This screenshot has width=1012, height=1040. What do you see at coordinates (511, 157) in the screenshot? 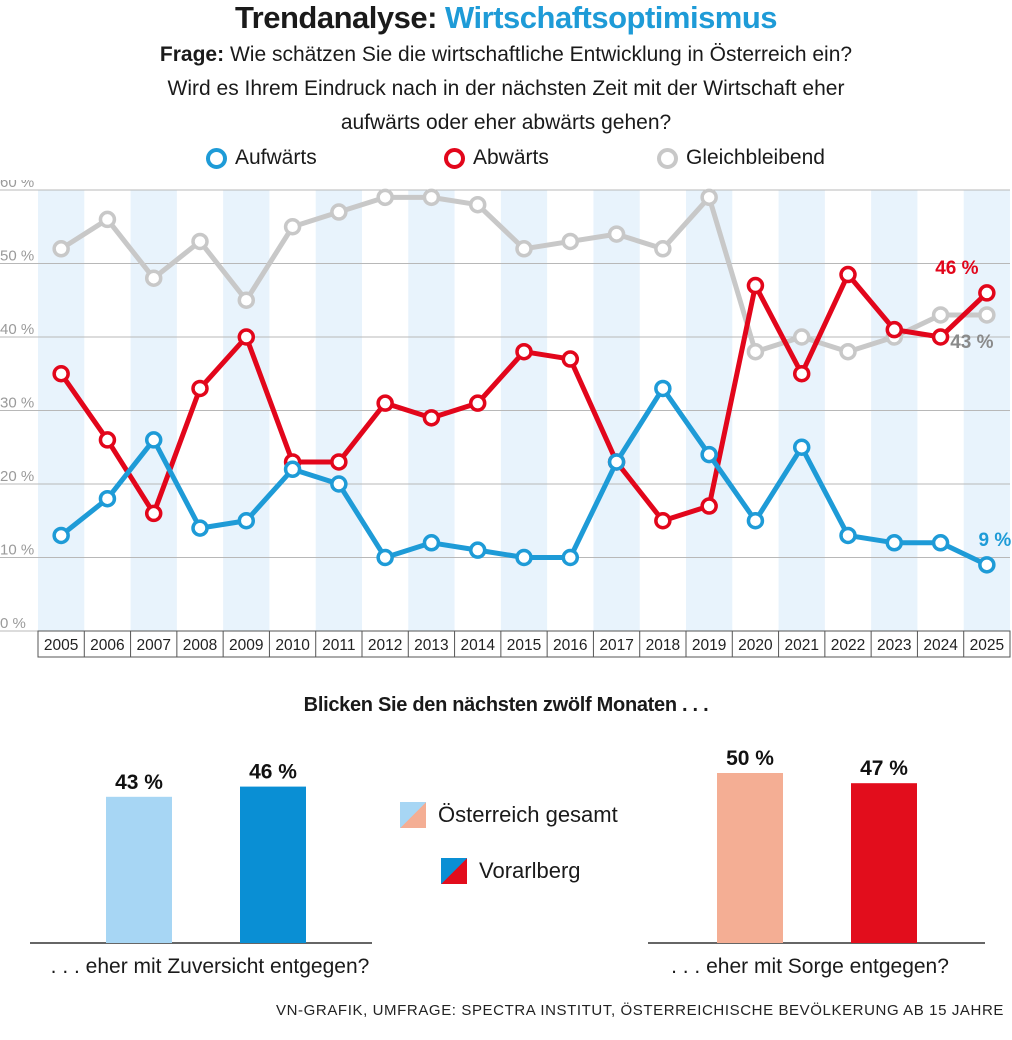
I see `legend-down-label: Abwärts` at bounding box center [511, 157].